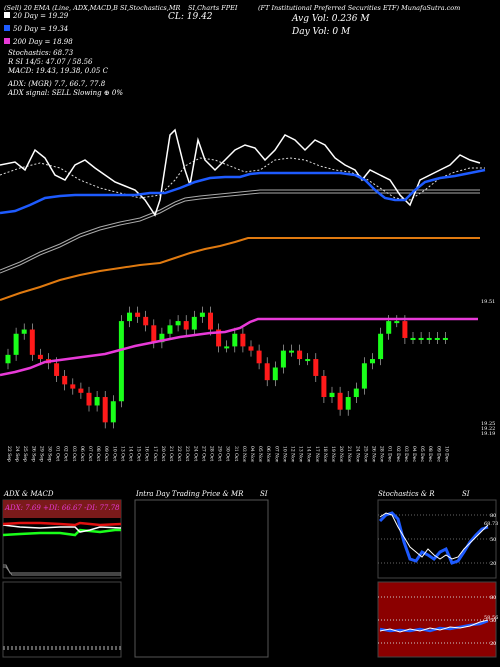  What do you see at coordinates (406, 454) in the screenshot?
I see `date-tick-label: 03 Dec` at bounding box center [406, 454].